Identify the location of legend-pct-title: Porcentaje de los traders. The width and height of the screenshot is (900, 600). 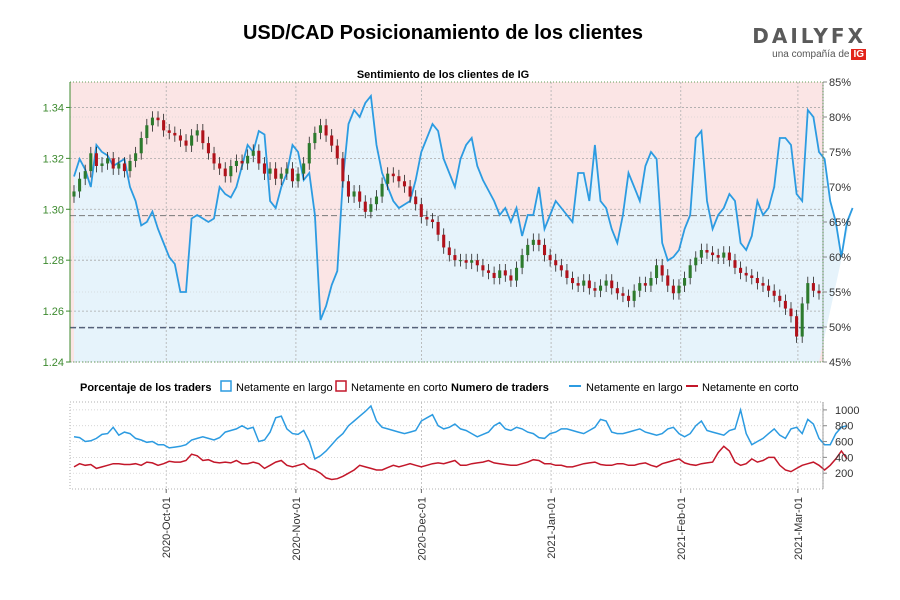
(145, 388).